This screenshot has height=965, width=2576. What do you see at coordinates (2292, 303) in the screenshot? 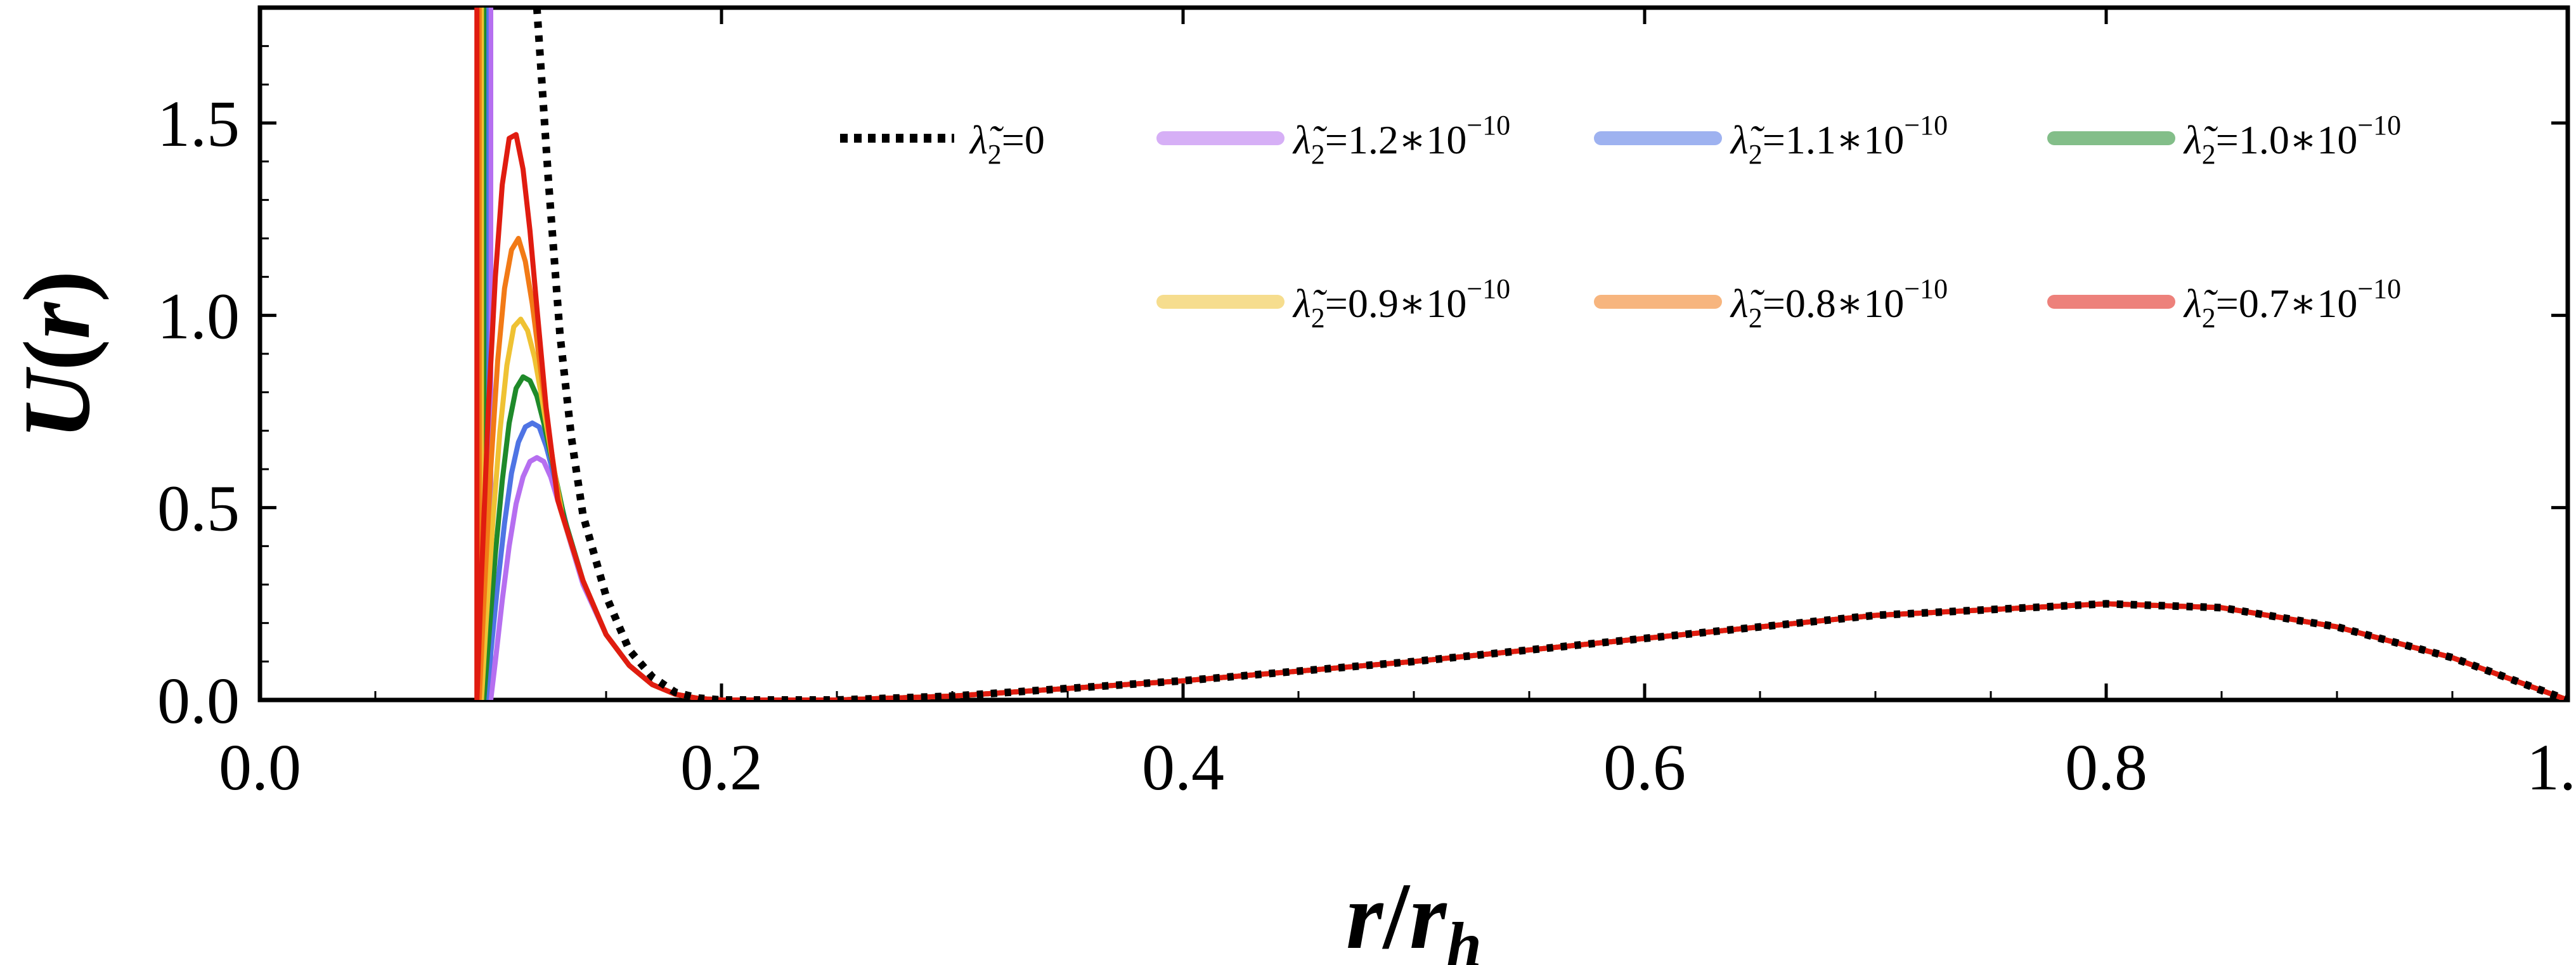
I see `legend-label: λ̃2=0.7∗10−10` at bounding box center [2292, 303].